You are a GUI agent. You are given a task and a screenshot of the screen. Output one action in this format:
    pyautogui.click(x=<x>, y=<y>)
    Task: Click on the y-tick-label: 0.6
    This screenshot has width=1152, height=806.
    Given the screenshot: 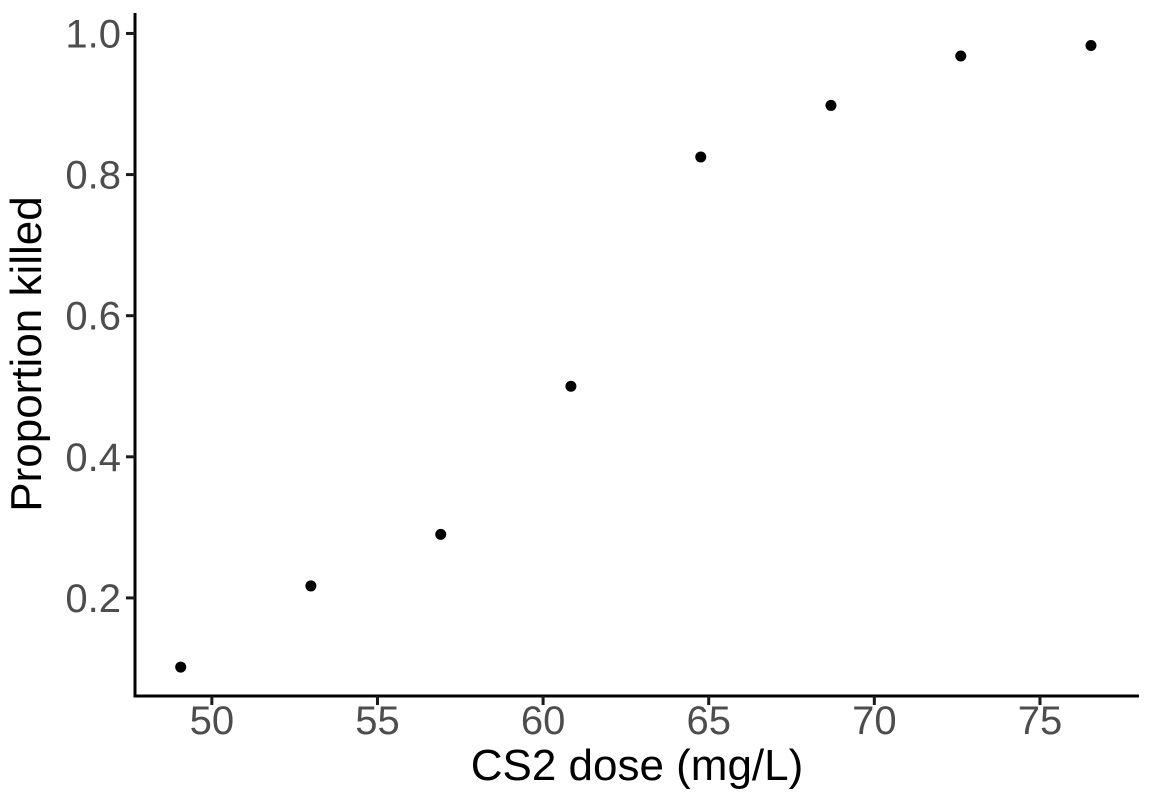 What is the action you would take?
    pyautogui.click(x=93, y=317)
    